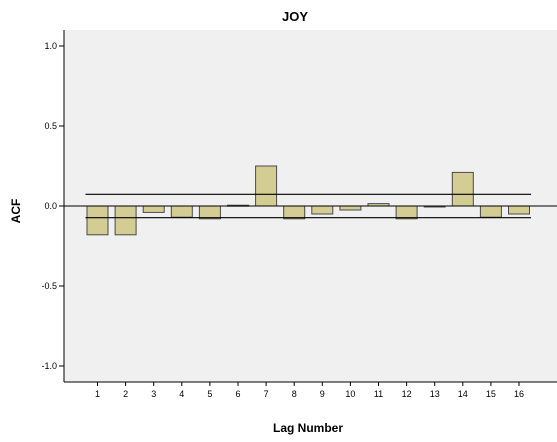 Image resolution: width=557 pixels, height=442 pixels. I want to click on y-tick-label: 0.5, so click(50, 126).